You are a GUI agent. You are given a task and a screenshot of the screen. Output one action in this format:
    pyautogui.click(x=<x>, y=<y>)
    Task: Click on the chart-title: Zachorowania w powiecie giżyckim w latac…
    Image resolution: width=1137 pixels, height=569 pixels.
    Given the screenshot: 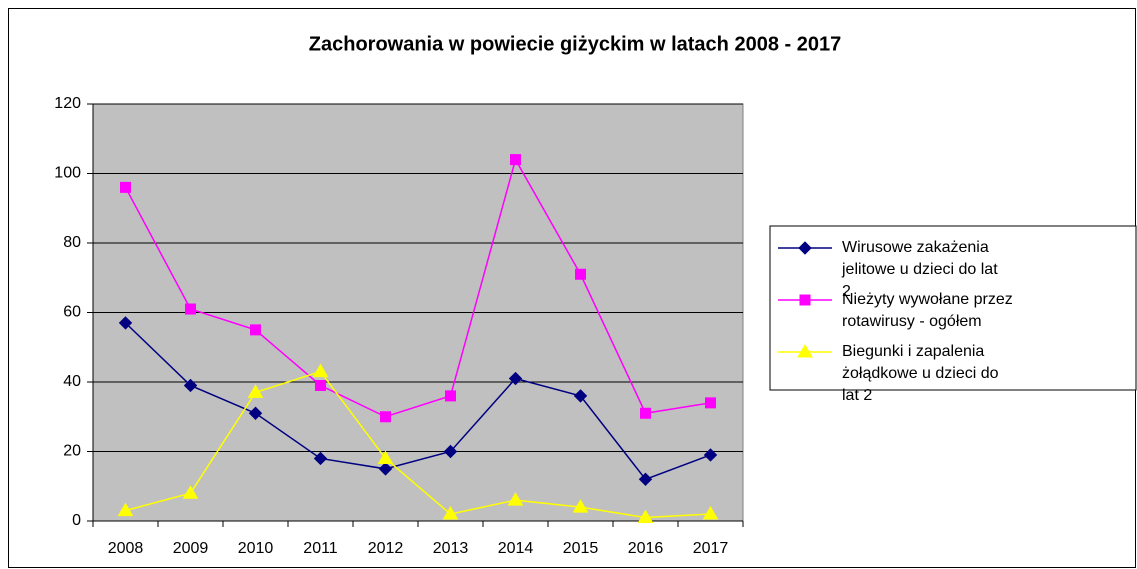 What is the action you would take?
    pyautogui.click(x=575, y=44)
    